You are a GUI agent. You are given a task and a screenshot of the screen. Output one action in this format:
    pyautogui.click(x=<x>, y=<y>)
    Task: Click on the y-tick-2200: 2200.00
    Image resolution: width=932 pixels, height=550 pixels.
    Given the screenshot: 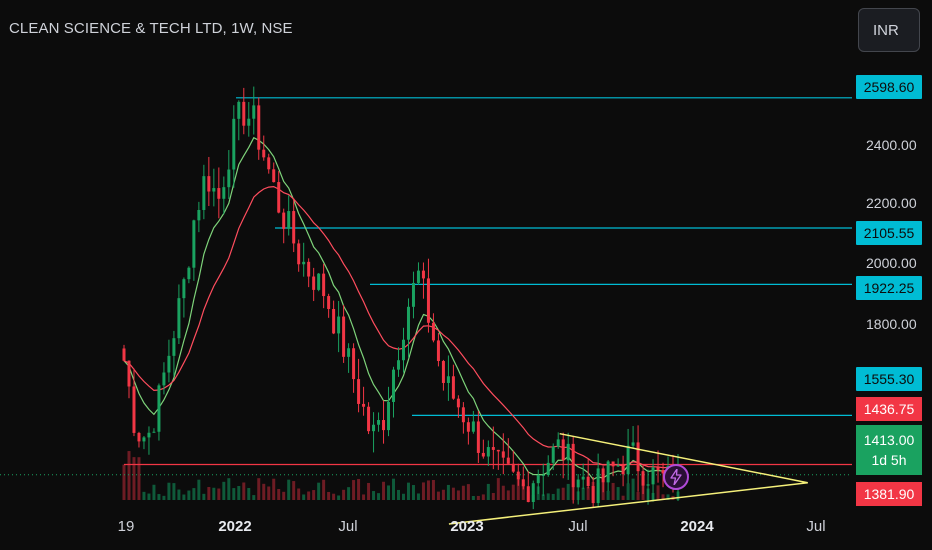 What is the action you would take?
    pyautogui.click(x=891, y=203)
    